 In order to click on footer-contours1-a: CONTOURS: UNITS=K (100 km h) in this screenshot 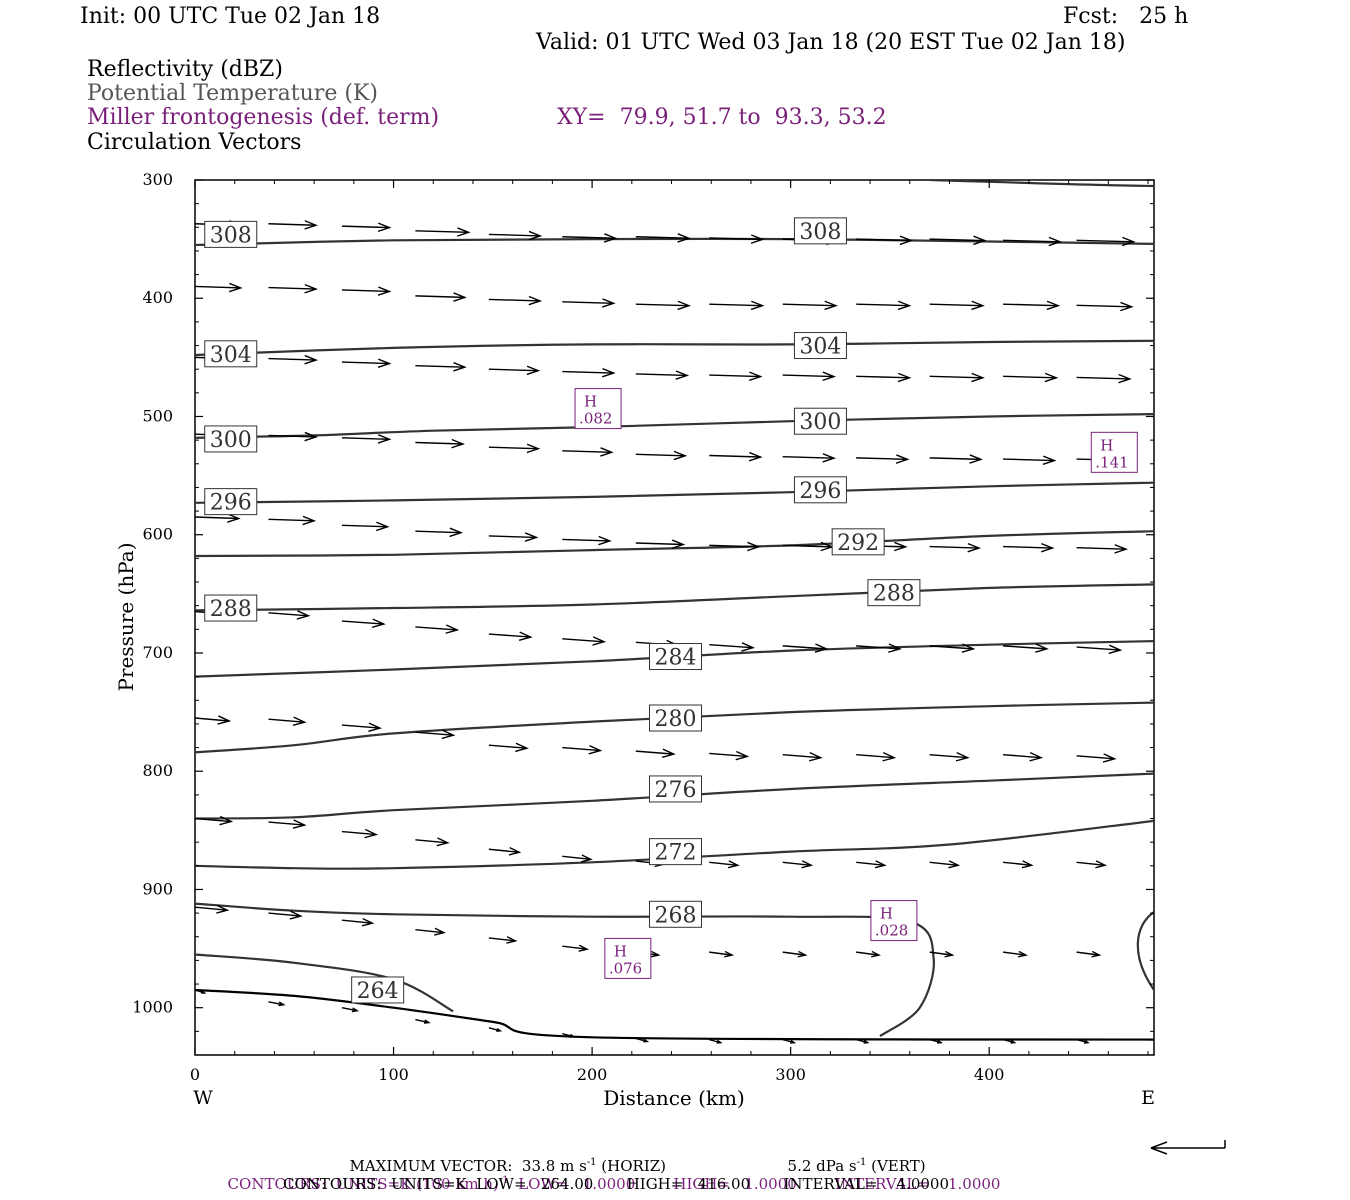, I will do `click(363, 1184)`.